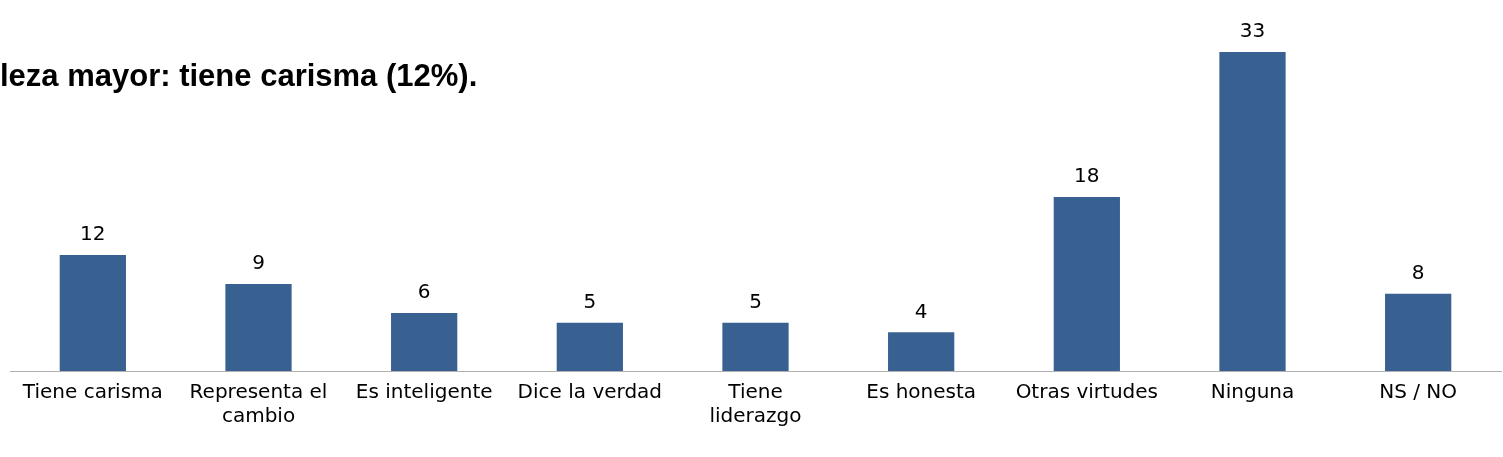 This screenshot has width=1503, height=457. Describe the element at coordinates (1087, 391) in the screenshot. I see `x-tick-label: Otras virtudes` at that location.